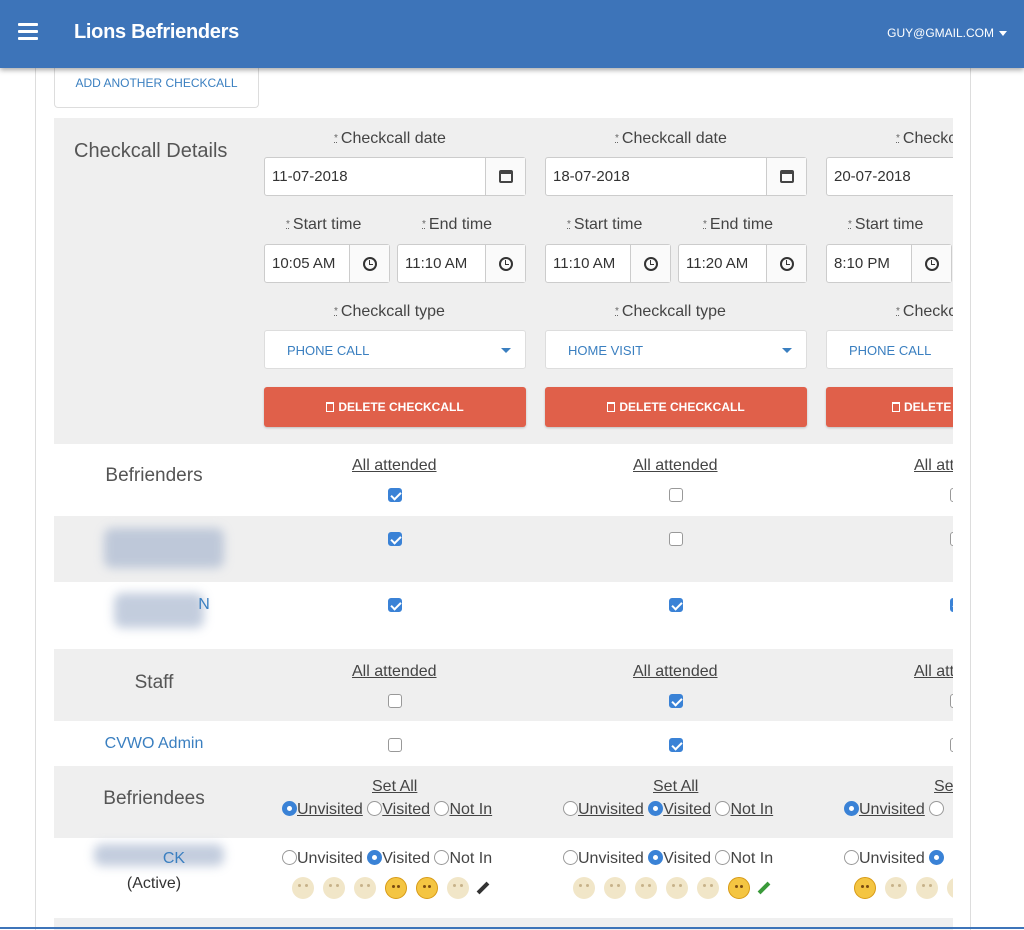  What do you see at coordinates (151, 151) in the screenshot?
I see `section-title-checkcall-details: Checkcall Details` at bounding box center [151, 151].